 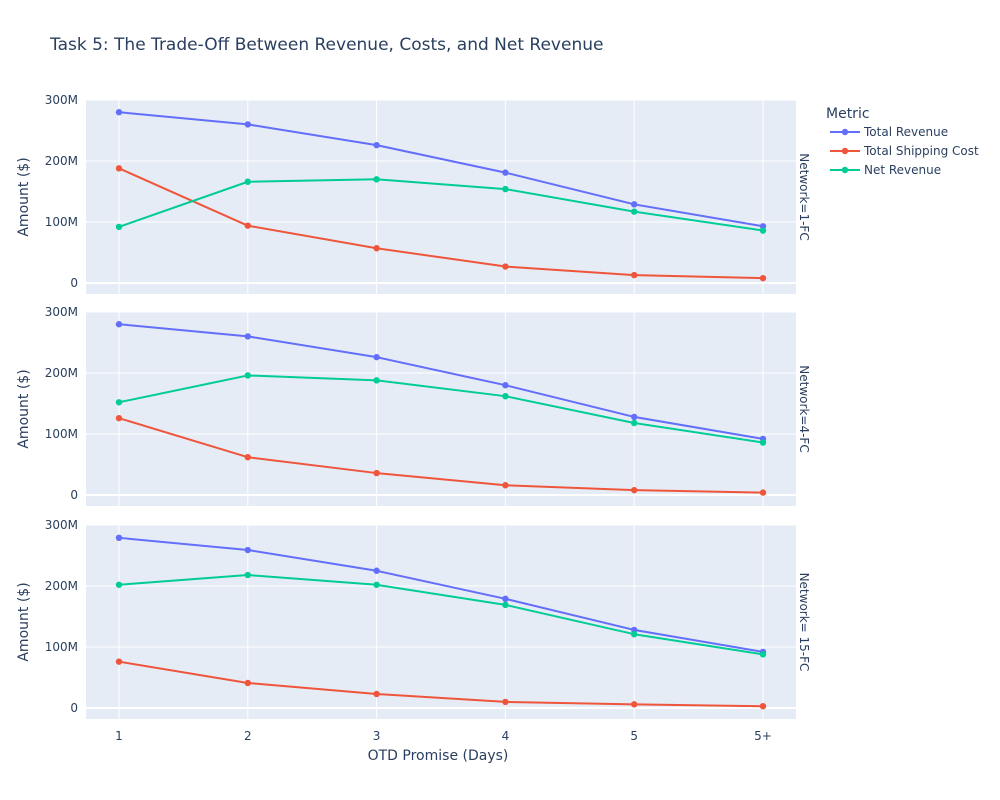 I want to click on x-tick-label: 4, so click(x=506, y=736).